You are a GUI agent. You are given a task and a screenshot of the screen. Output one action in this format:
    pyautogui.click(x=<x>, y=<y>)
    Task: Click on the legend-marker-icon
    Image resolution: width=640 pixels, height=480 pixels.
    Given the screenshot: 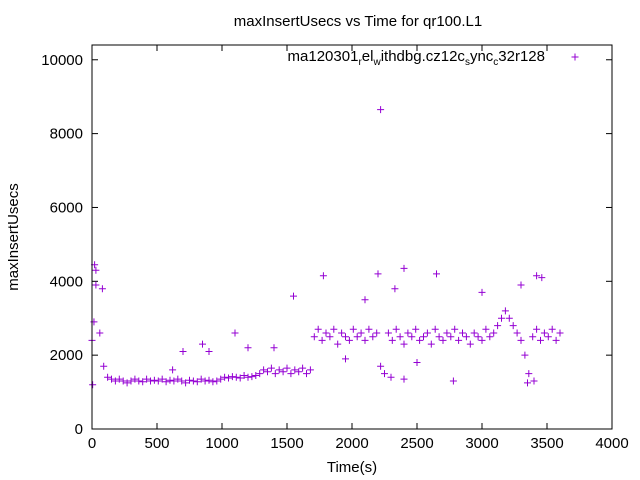 What is the action you would take?
    pyautogui.click(x=575, y=57)
    